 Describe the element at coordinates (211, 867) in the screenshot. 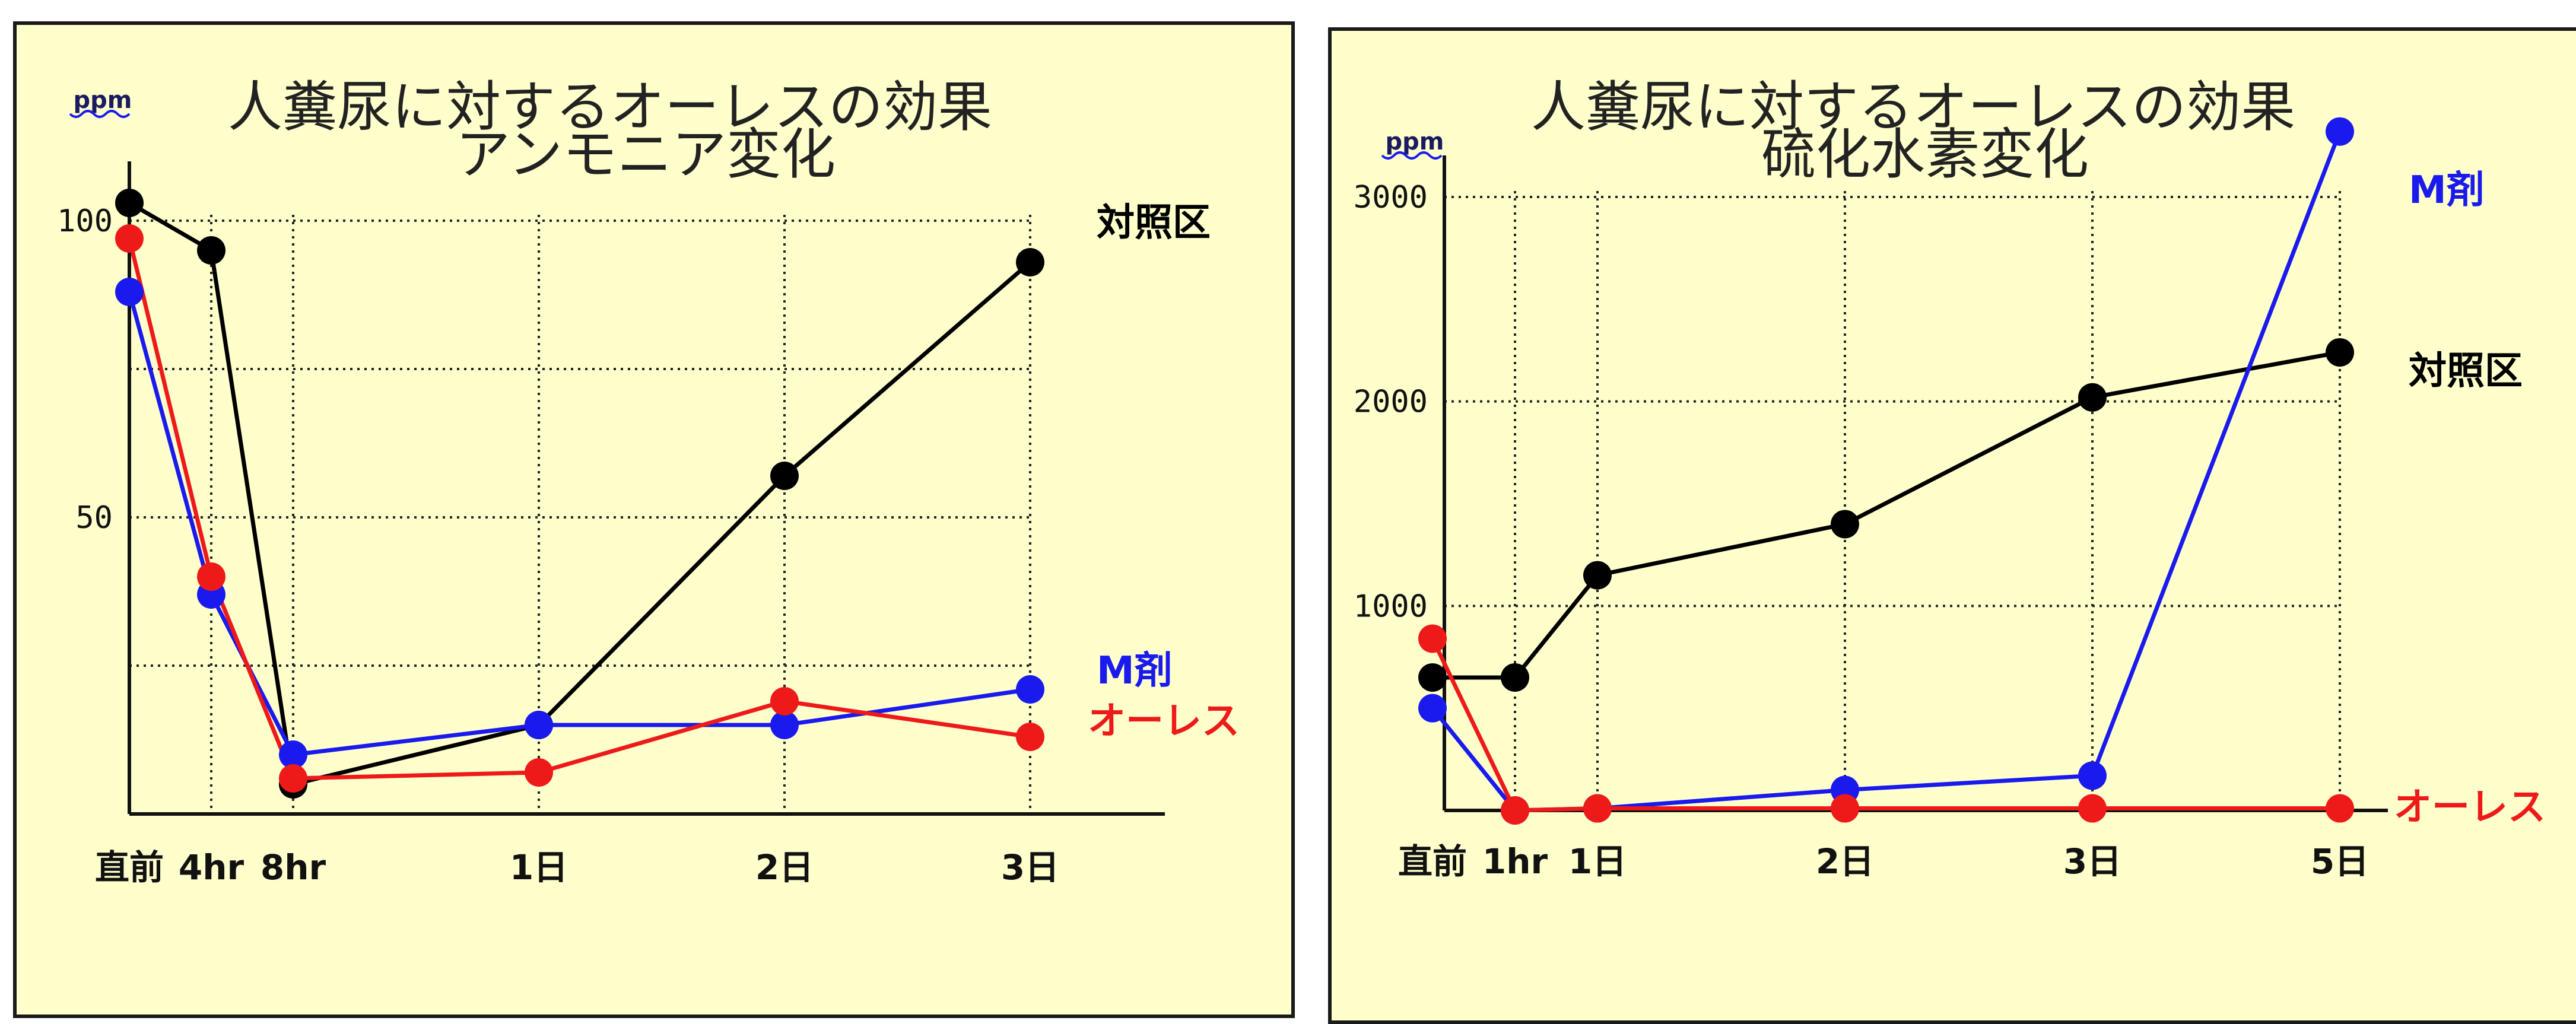

I see `x-tick-label: 4hr` at that location.